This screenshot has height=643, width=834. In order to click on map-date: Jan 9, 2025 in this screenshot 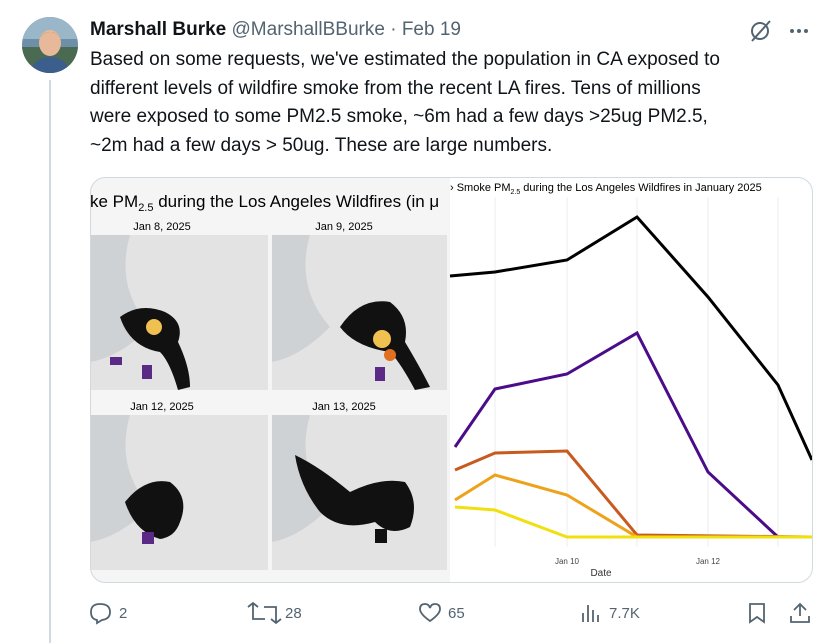, I will do `click(344, 227)`.